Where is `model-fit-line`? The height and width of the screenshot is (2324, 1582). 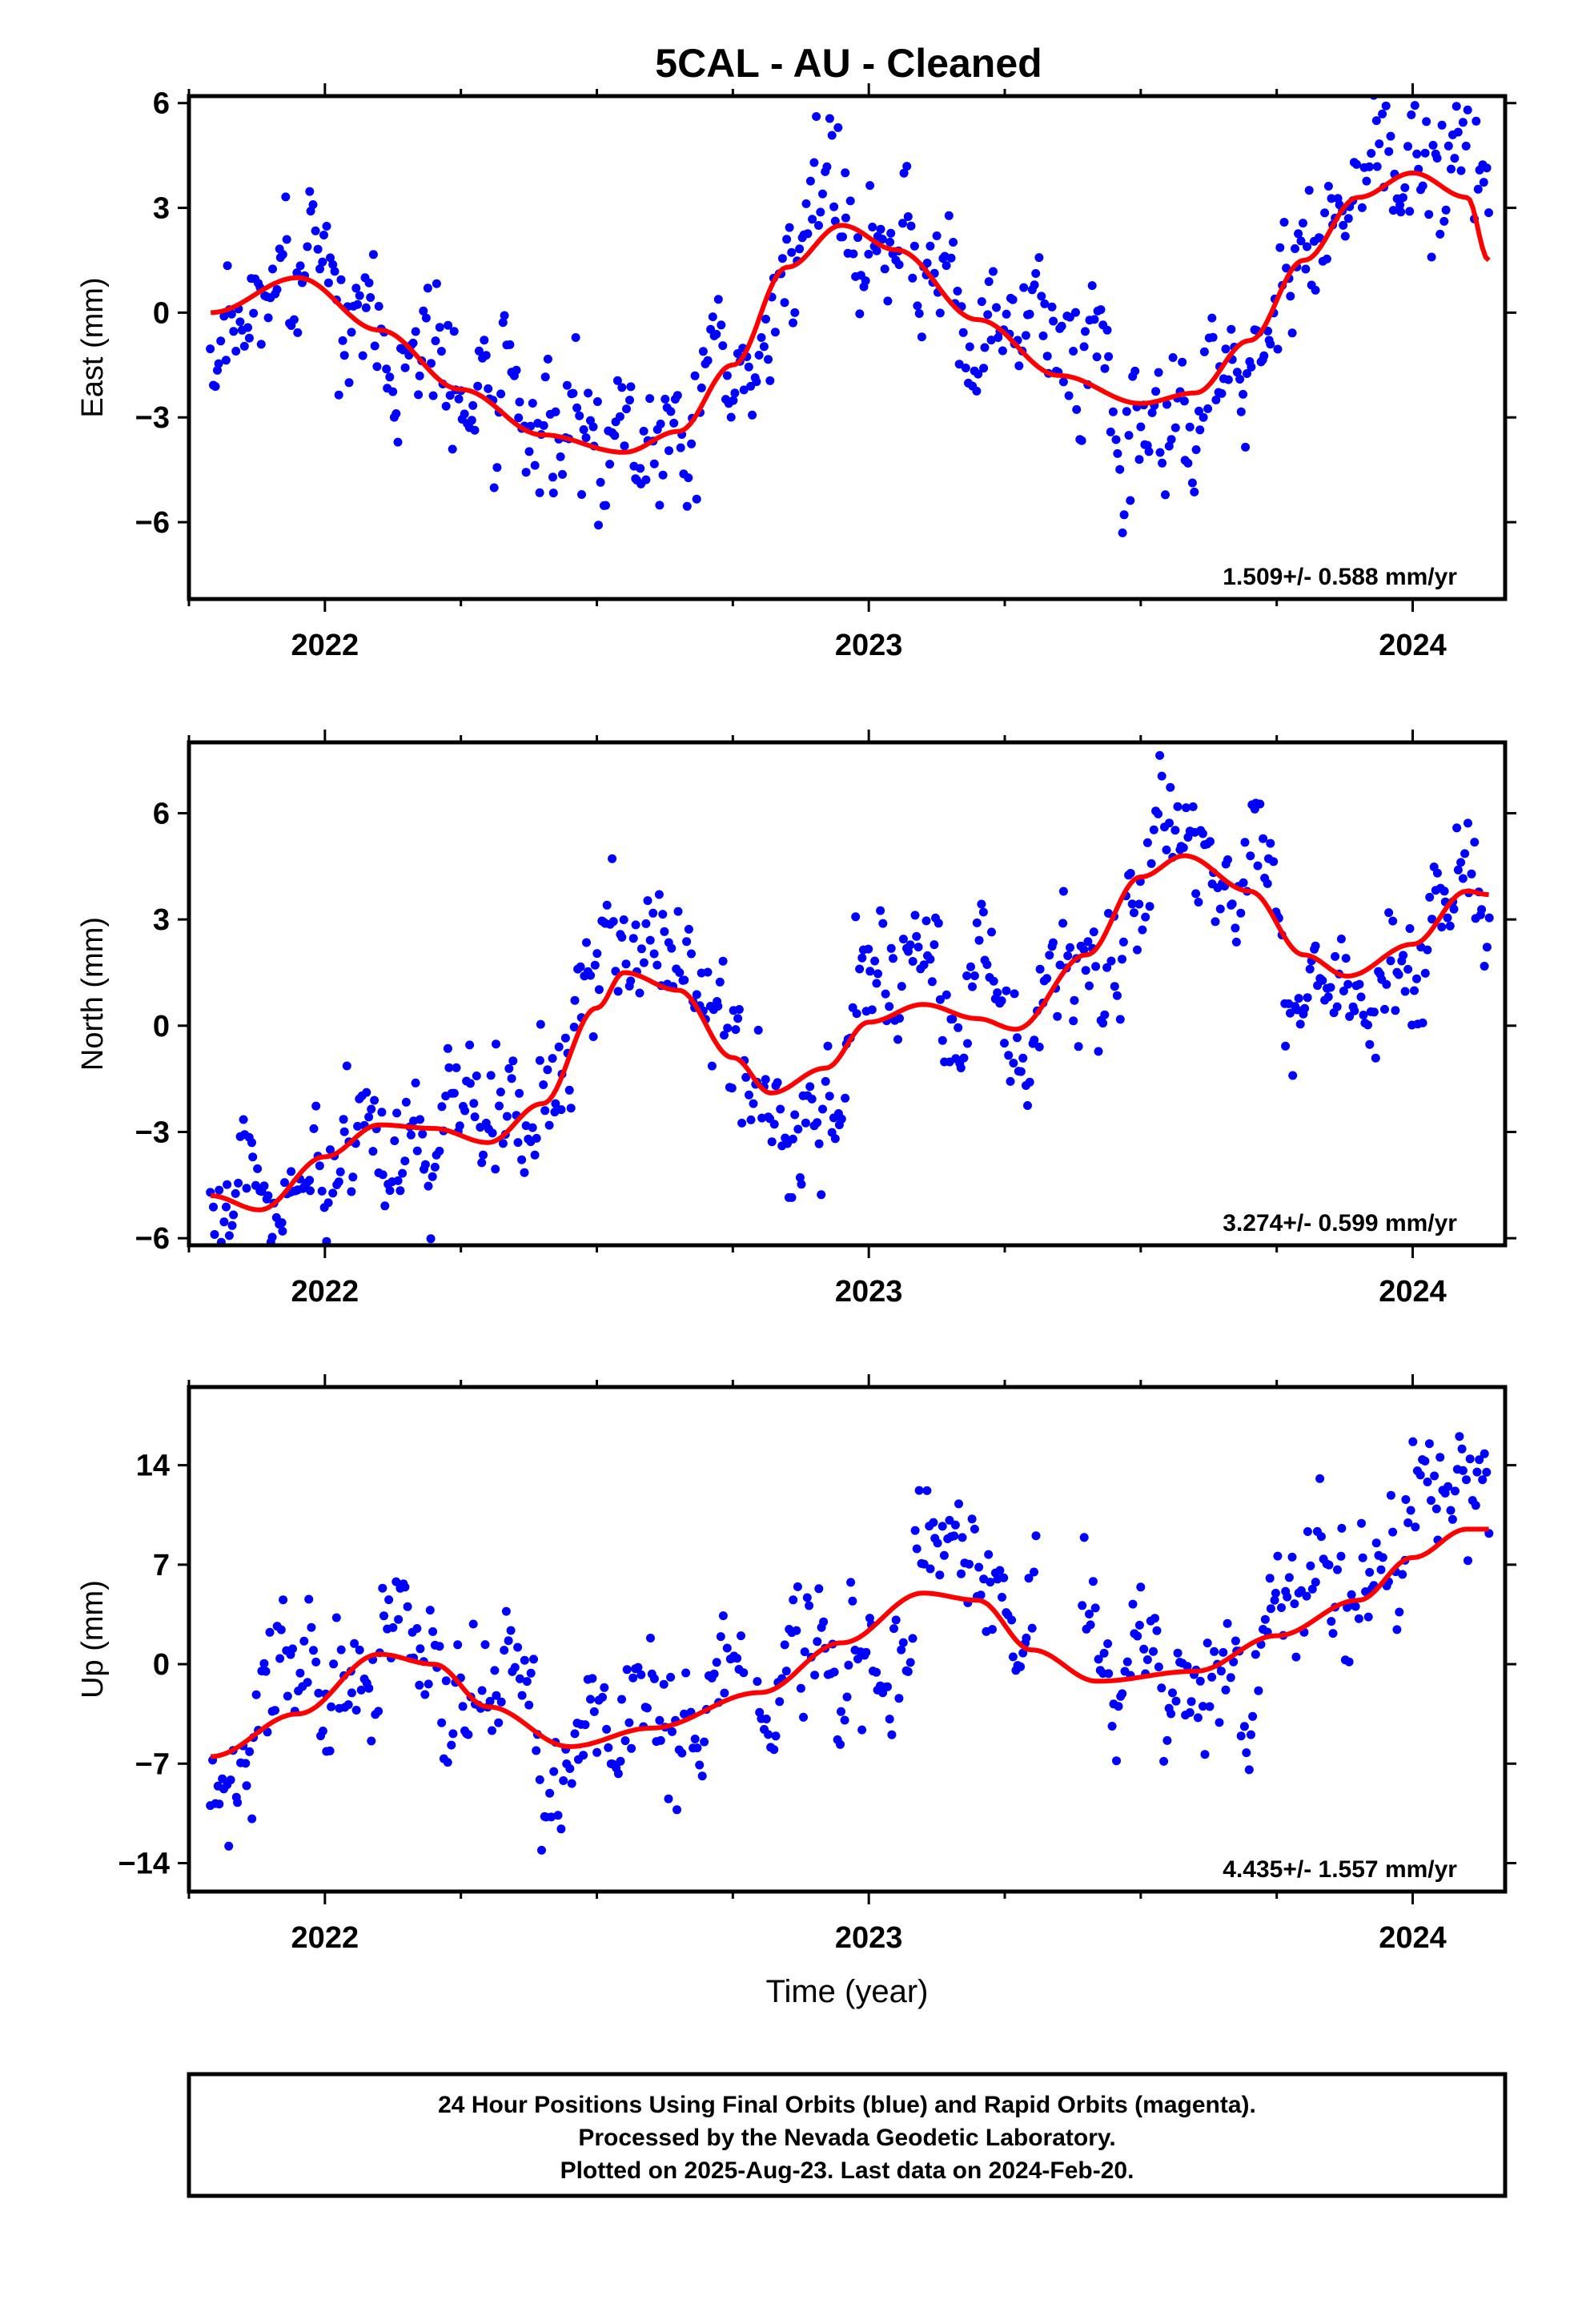 model-fit-line is located at coordinates (850, 1642).